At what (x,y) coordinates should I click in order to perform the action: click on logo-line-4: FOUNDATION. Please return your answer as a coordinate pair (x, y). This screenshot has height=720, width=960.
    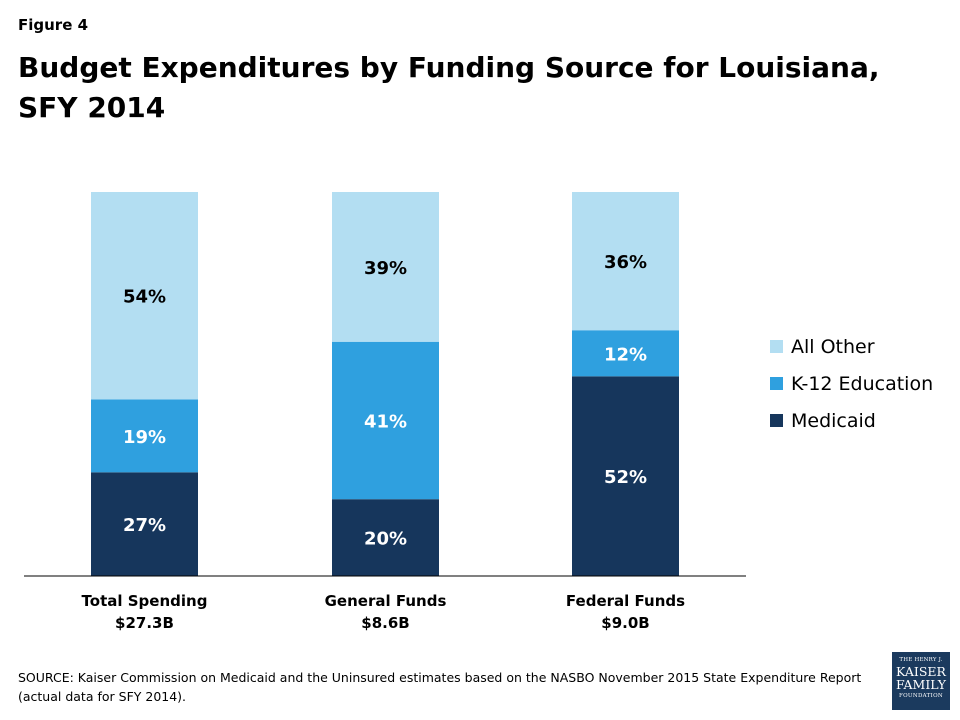
    Looking at the image, I should click on (921, 696).